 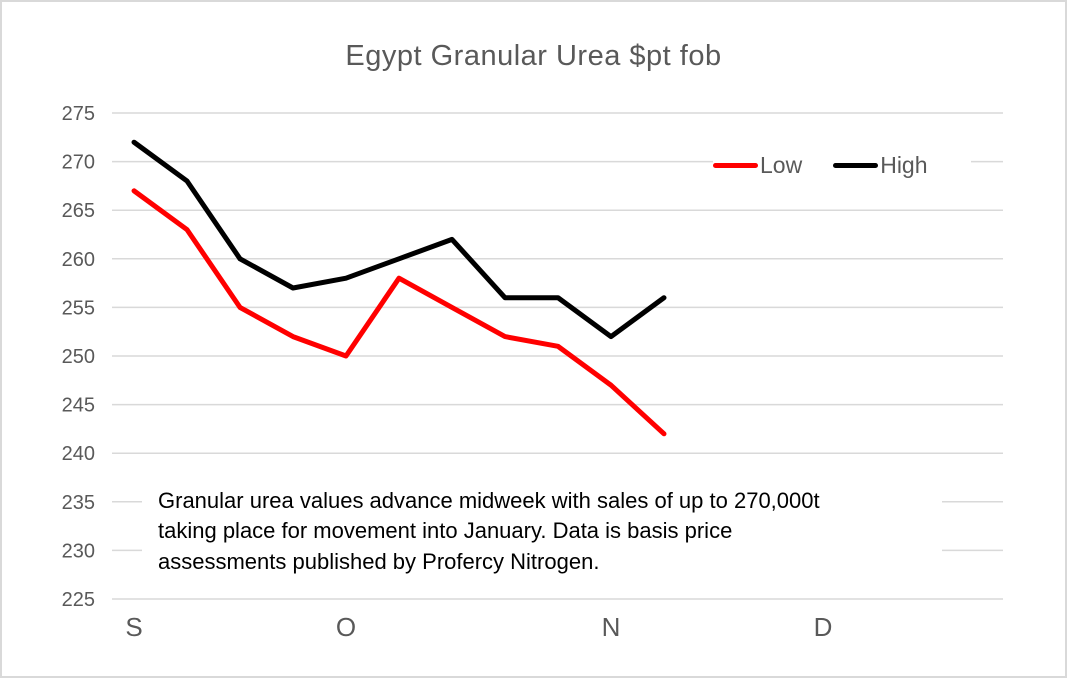 I want to click on x-axis-tick-label: O, so click(x=346, y=627).